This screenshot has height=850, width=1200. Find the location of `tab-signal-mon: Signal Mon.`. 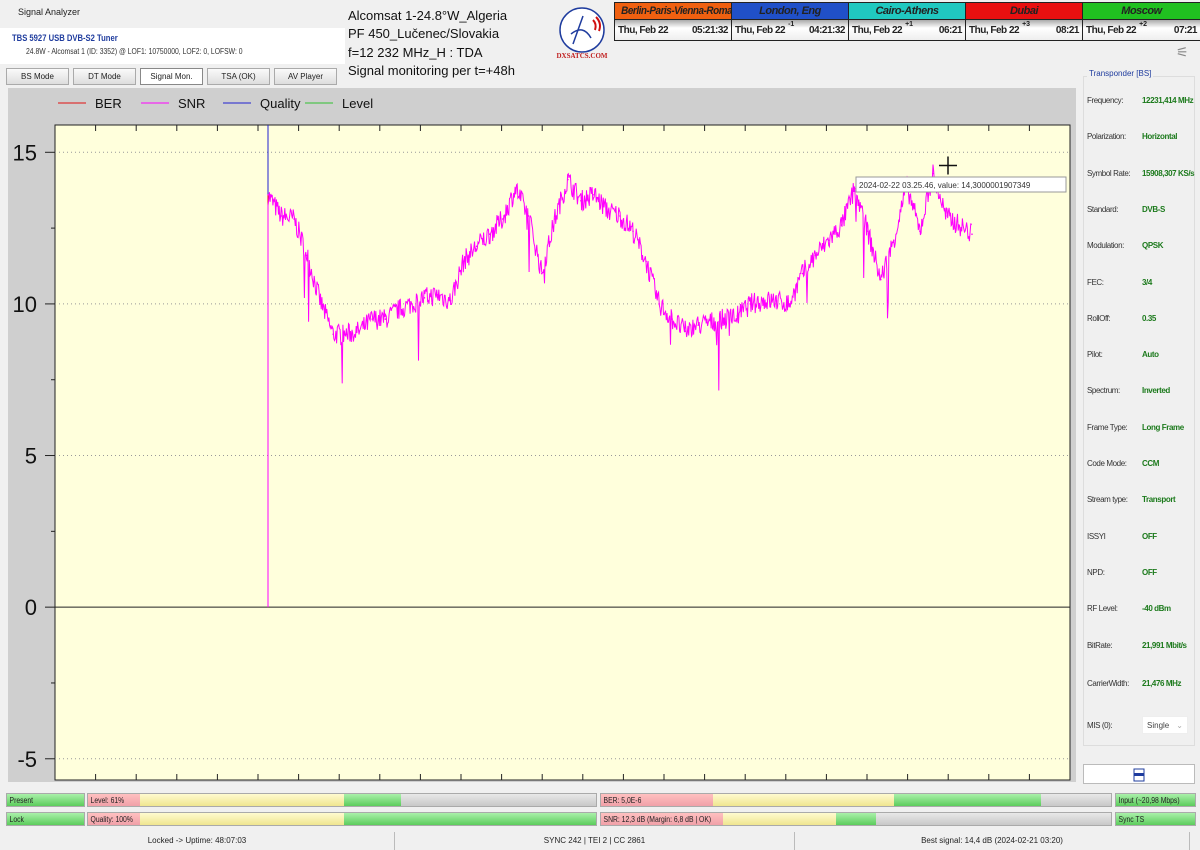

tab-signal-mon: Signal Mon. is located at coordinates (171, 76).